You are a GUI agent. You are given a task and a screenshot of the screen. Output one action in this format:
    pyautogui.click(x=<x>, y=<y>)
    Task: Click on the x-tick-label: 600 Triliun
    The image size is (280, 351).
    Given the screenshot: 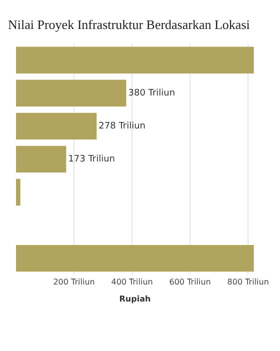 What is the action you would take?
    pyautogui.click(x=190, y=282)
    